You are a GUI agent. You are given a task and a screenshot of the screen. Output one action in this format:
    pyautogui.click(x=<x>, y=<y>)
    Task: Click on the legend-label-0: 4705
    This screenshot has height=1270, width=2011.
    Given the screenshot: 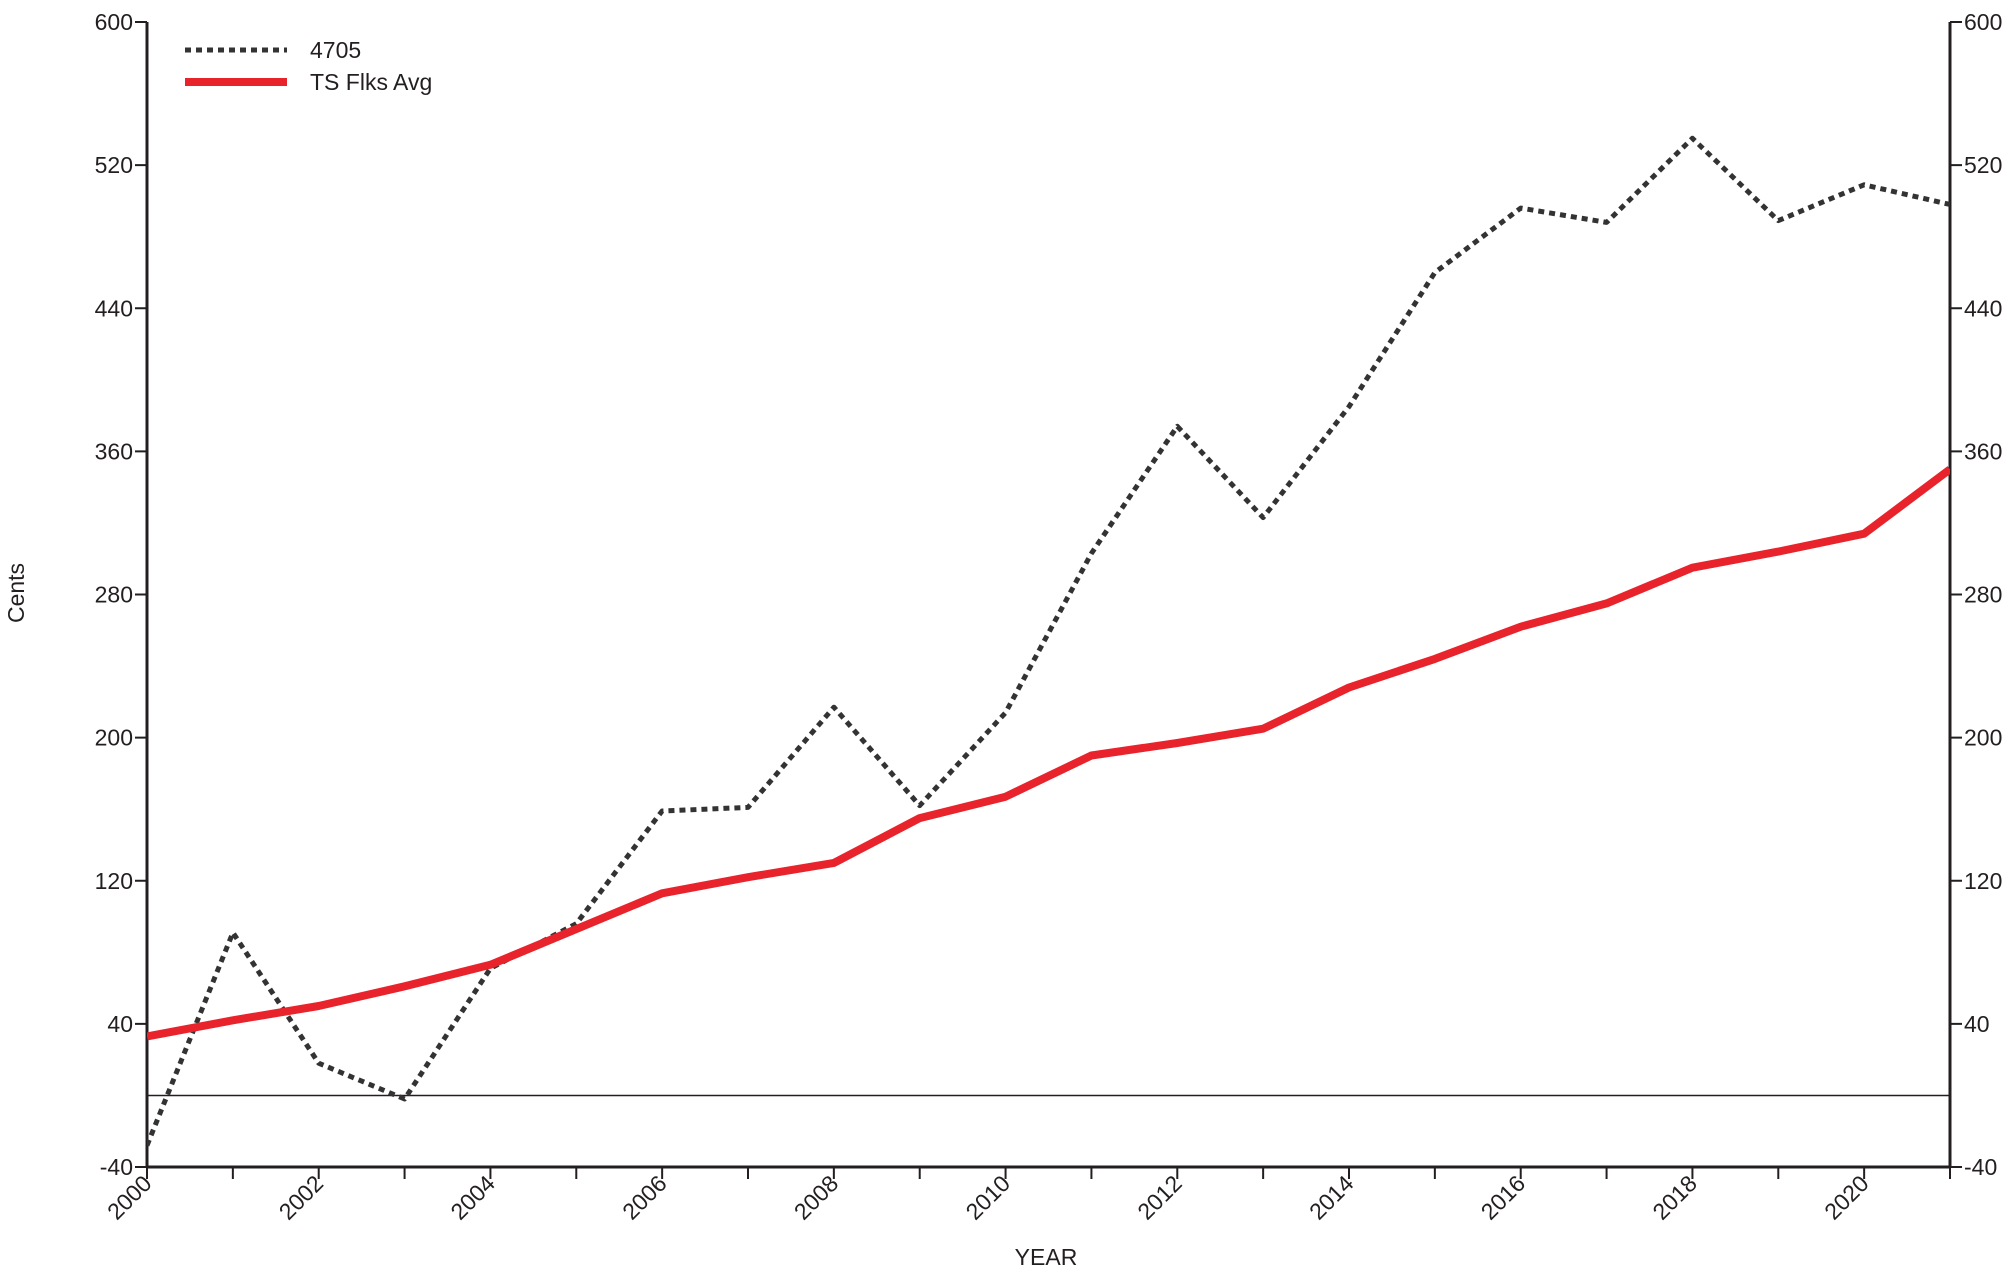 What is the action you would take?
    pyautogui.click(x=335, y=50)
    